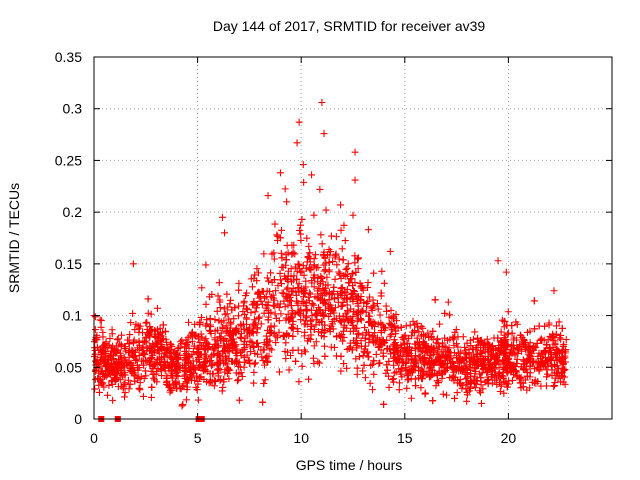 The width and height of the screenshot is (640, 480). Describe the element at coordinates (509, 438) in the screenshot. I see `x-tick-label: 20` at that location.